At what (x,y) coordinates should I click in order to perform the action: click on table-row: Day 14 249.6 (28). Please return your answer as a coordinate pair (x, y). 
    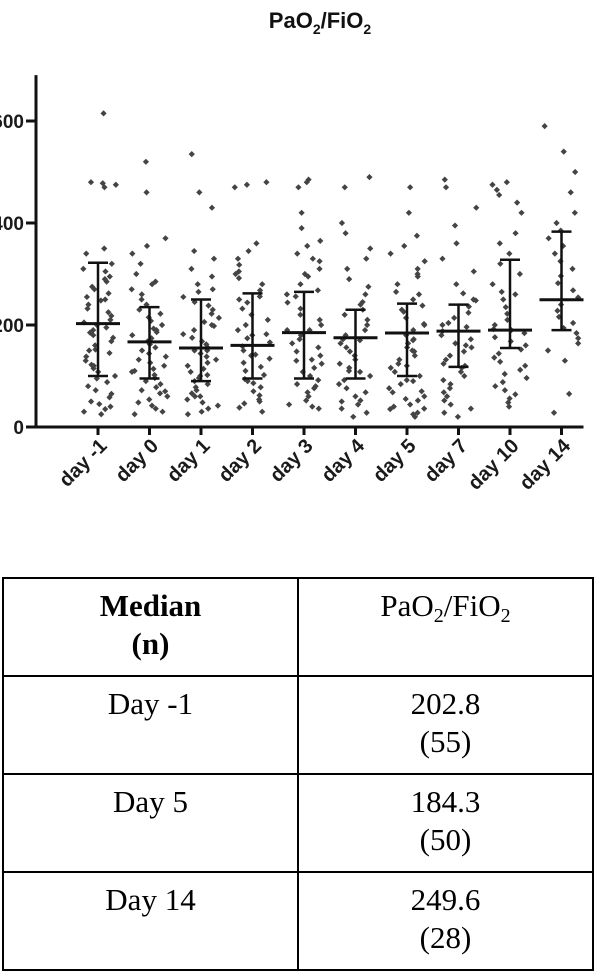
    Looking at the image, I should click on (298, 921).